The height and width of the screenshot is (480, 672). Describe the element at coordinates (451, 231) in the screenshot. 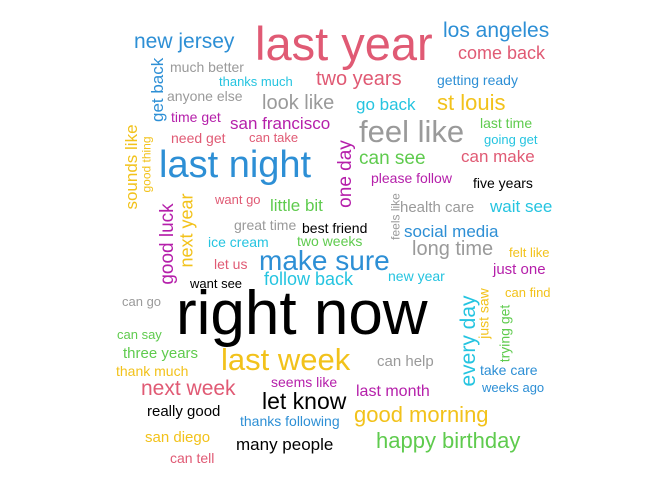

I see `word-social-media: social media` at that location.